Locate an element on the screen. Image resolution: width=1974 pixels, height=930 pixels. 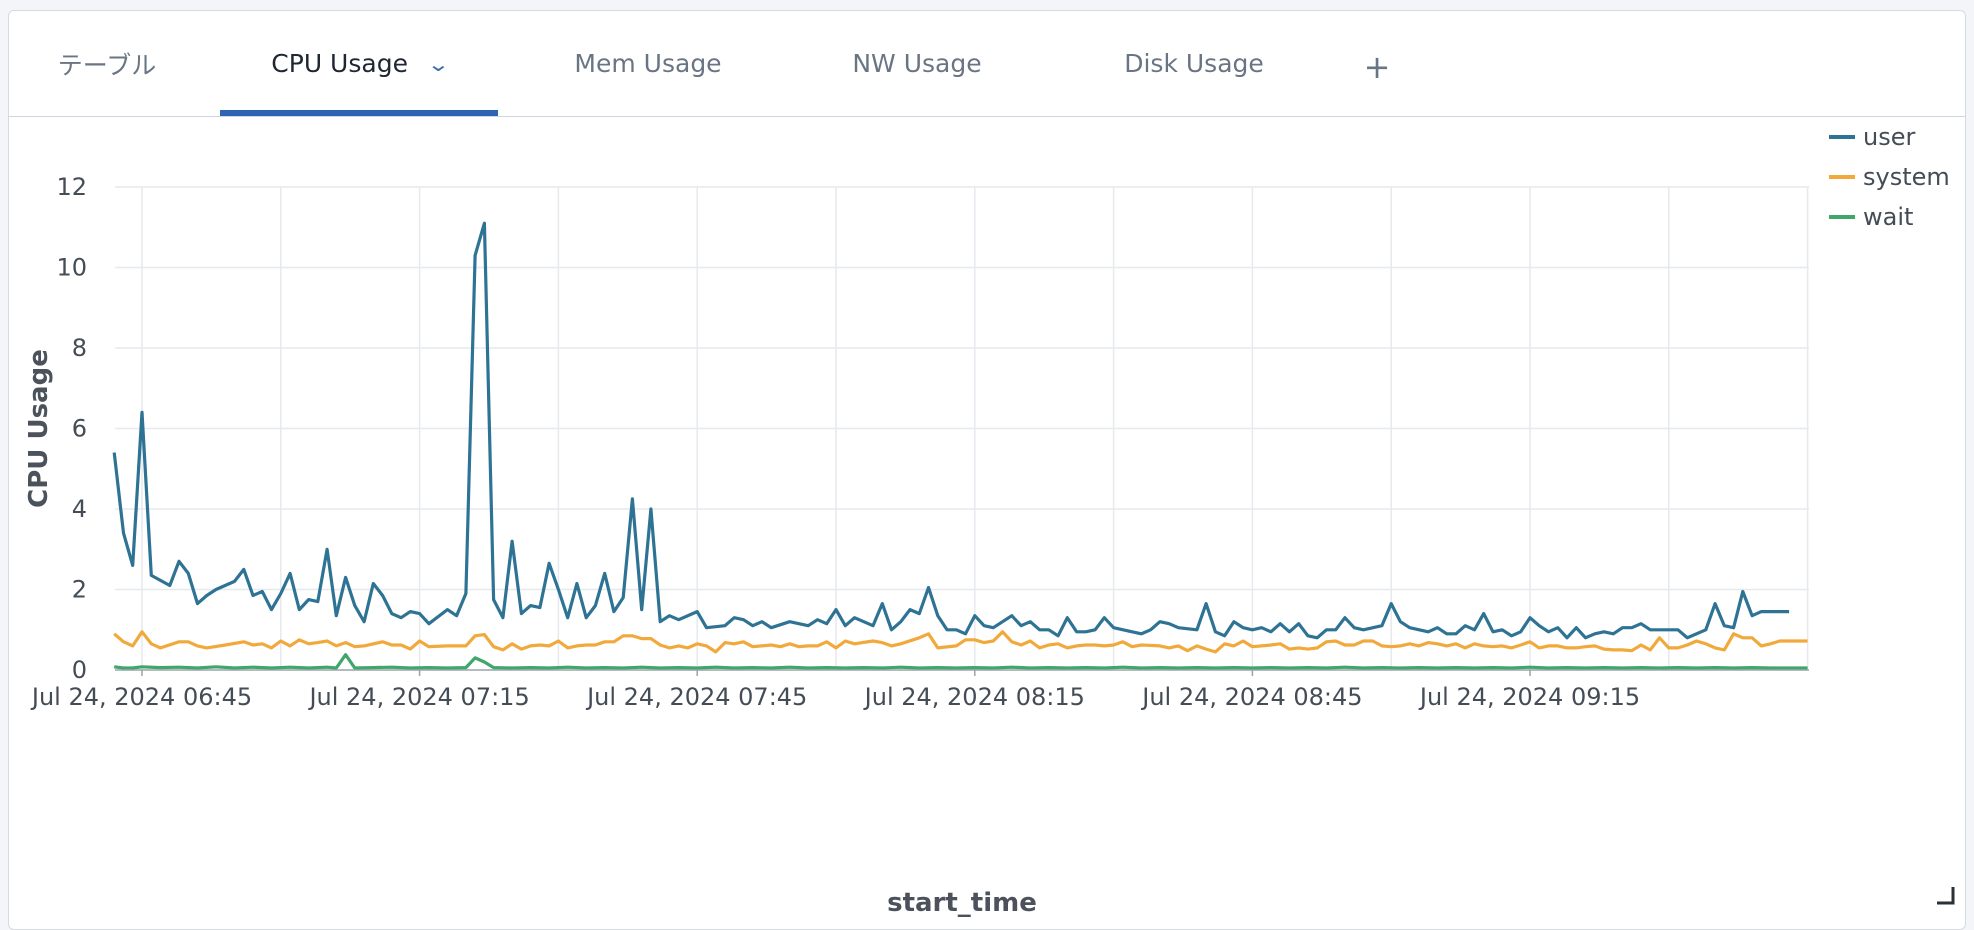
tab-label: Mem Usage is located at coordinates (648, 63).